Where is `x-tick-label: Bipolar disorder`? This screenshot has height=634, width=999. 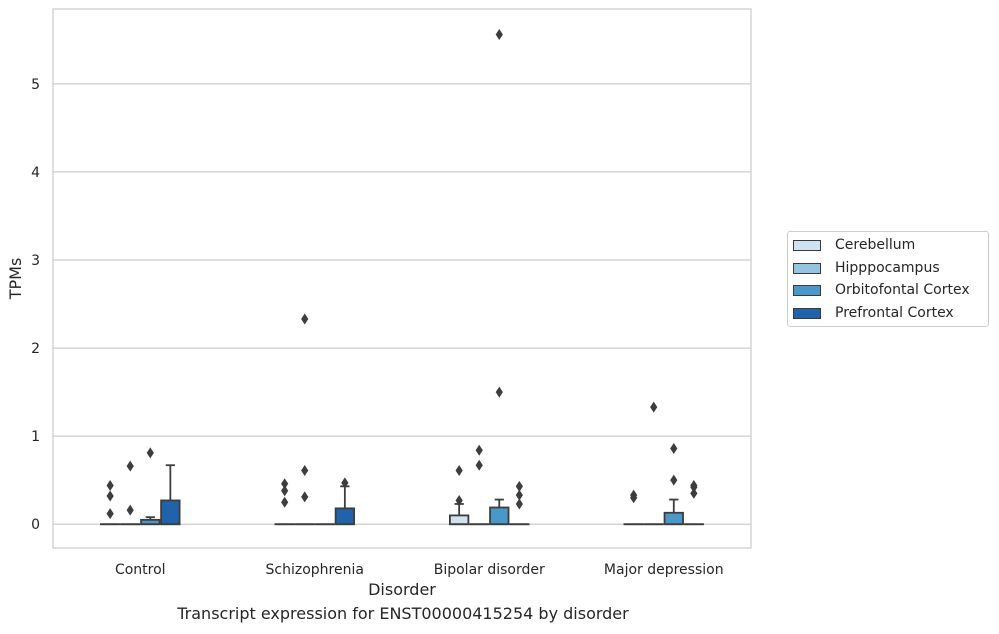 x-tick-label: Bipolar disorder is located at coordinates (489, 570).